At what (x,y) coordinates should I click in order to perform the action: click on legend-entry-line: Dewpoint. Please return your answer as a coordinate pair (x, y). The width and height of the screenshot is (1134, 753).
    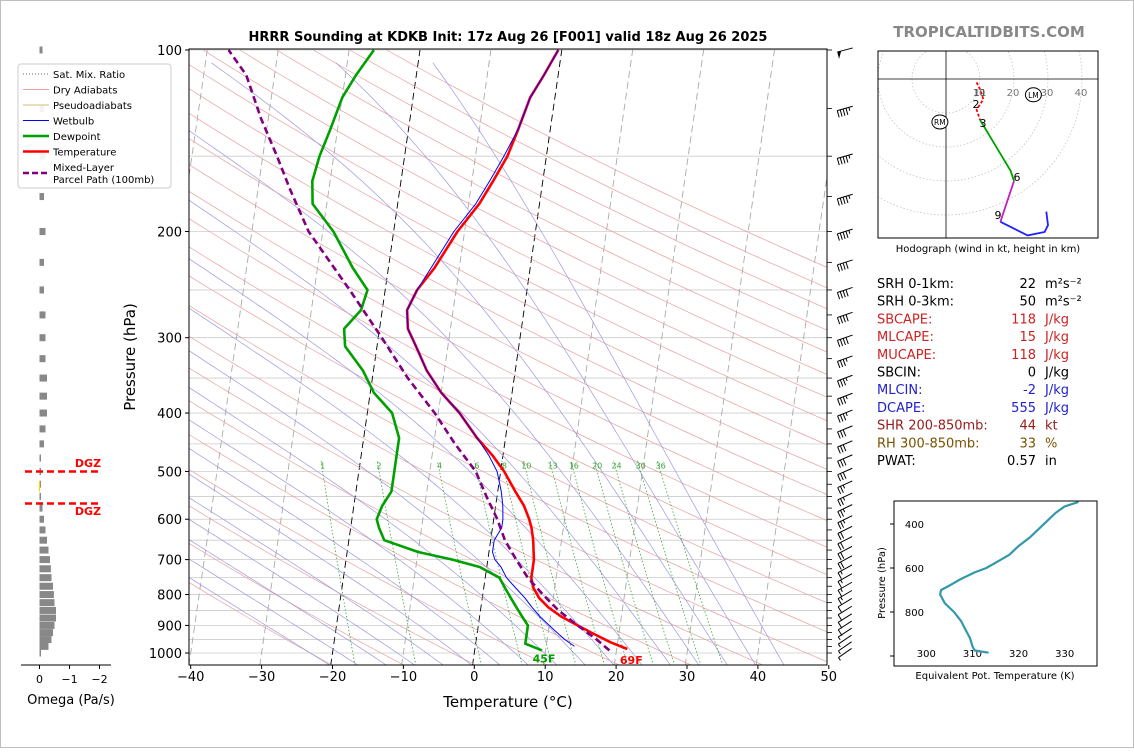
    Looking at the image, I should click on (77, 137).